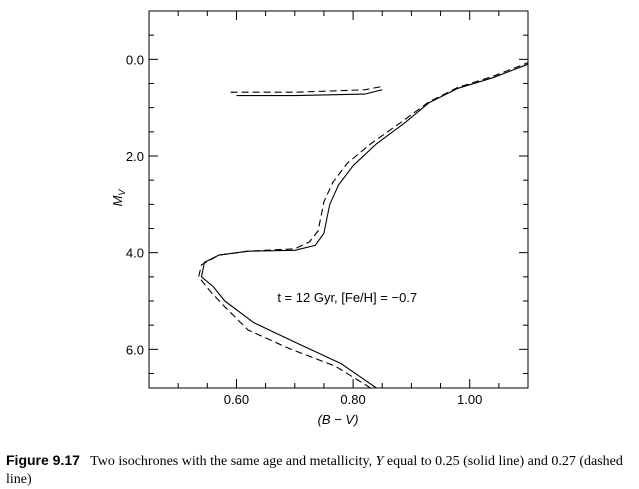 Image resolution: width=639 pixels, height=489 pixels. What do you see at coordinates (135, 349) in the screenshot?
I see `y-tick-label: 6.0` at bounding box center [135, 349].